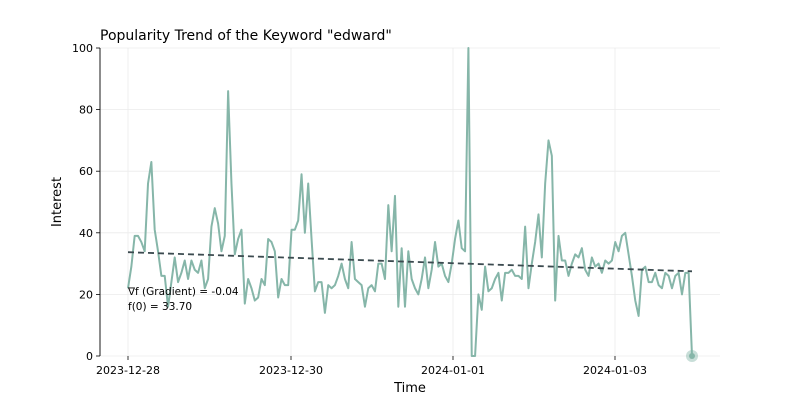 This screenshot has height=400, width=800. I want to click on y-tick-label: 0, so click(89, 356).